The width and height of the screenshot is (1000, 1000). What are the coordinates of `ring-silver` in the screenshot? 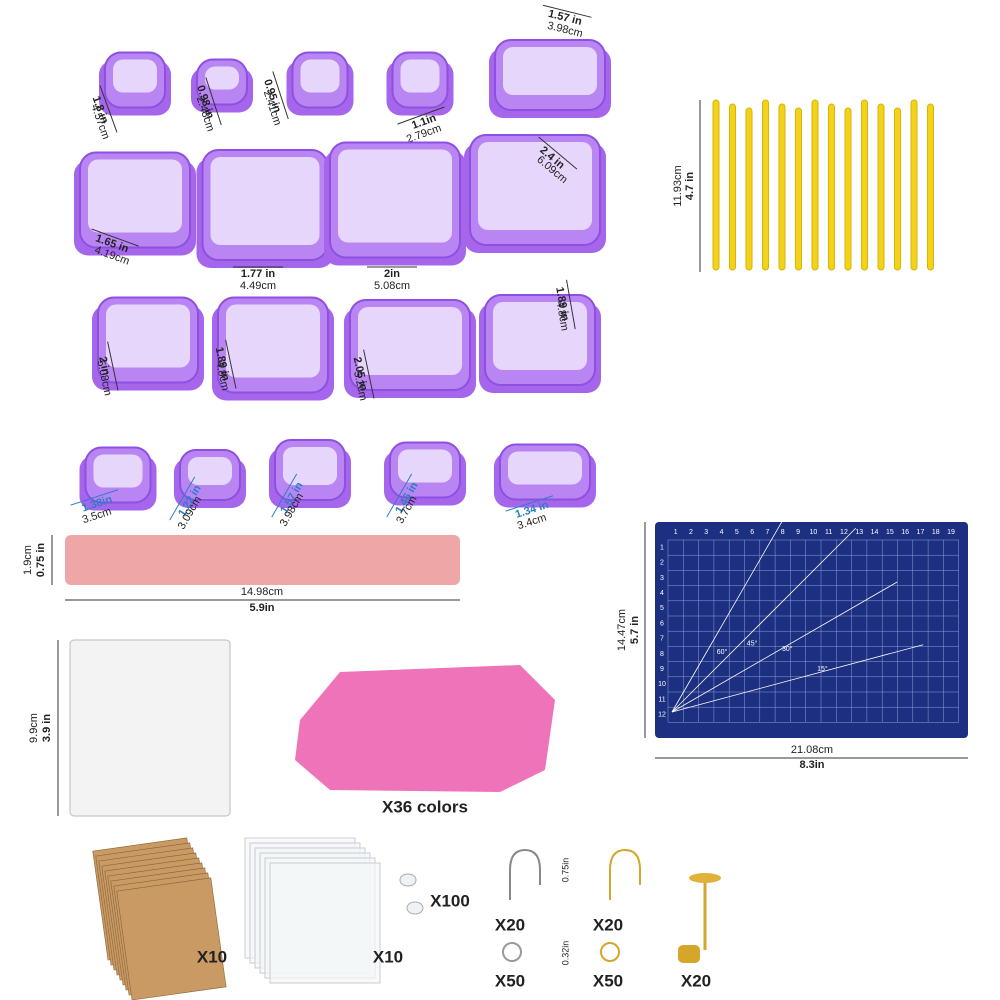 It's located at (512, 952).